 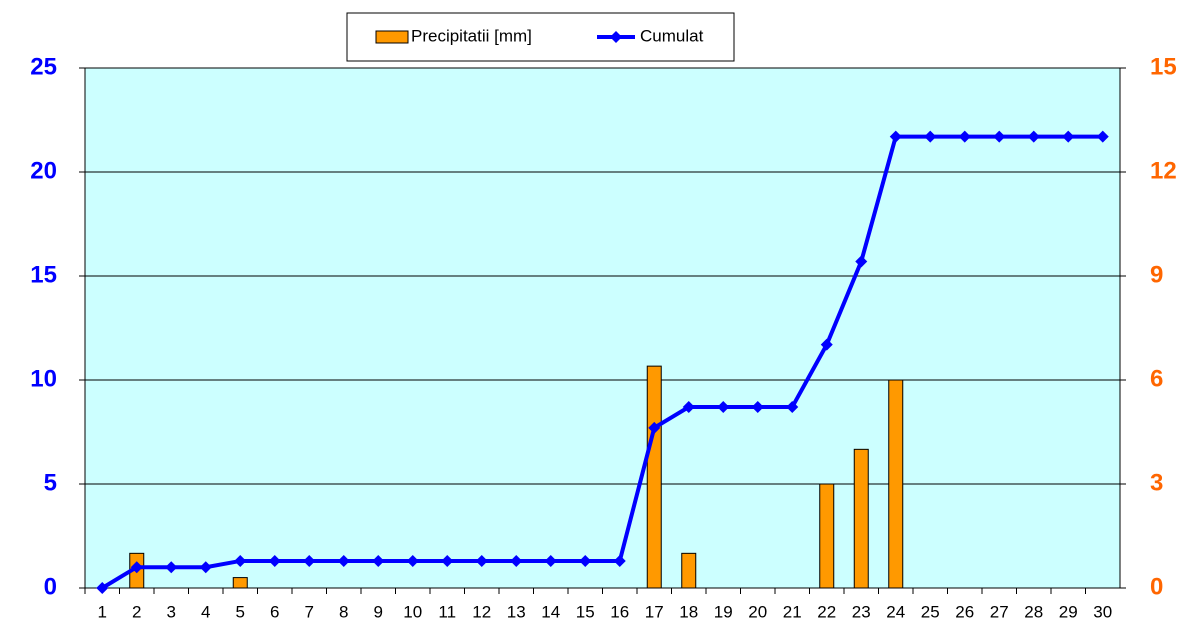 I want to click on x-tick-label: 22, so click(x=826, y=611).